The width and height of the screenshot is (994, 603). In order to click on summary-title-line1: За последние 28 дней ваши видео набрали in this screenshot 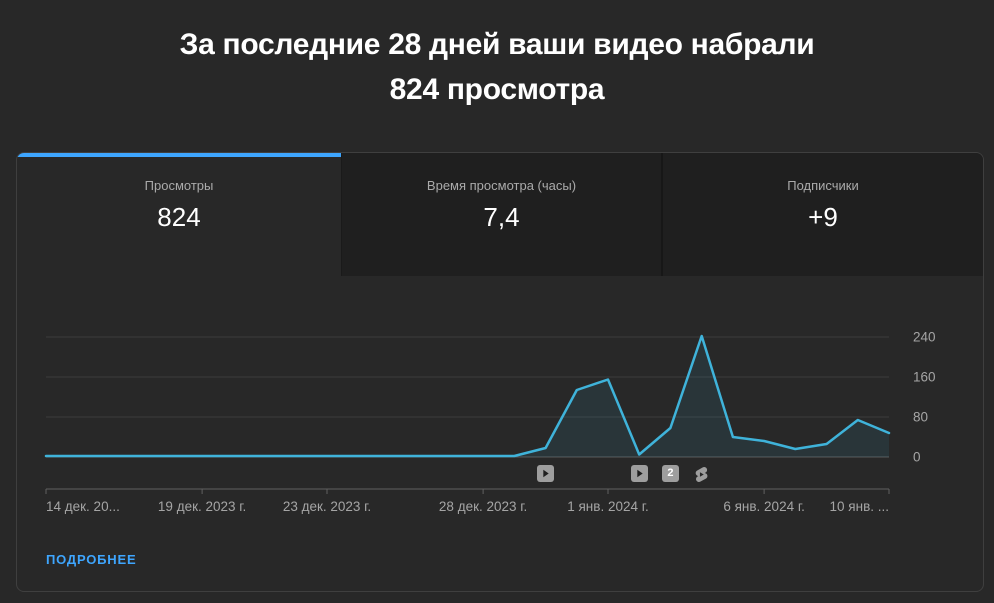, I will do `click(497, 44)`.